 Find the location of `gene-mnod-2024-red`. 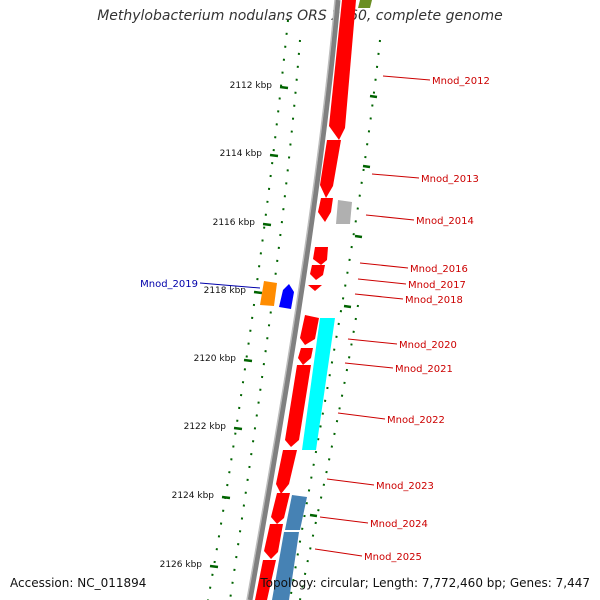

gene-mnod-2024-red is located at coordinates (280, 508).